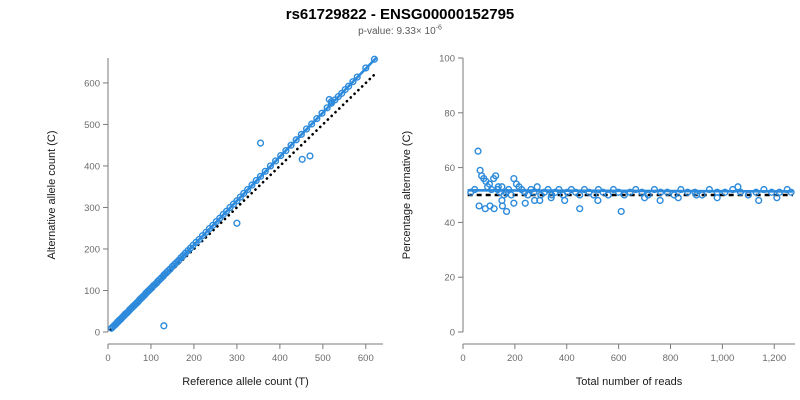 The height and width of the screenshot is (400, 800). Describe the element at coordinates (397, 31) in the screenshot. I see `pvalue-text: p-value: 9.33× 10` at that location.